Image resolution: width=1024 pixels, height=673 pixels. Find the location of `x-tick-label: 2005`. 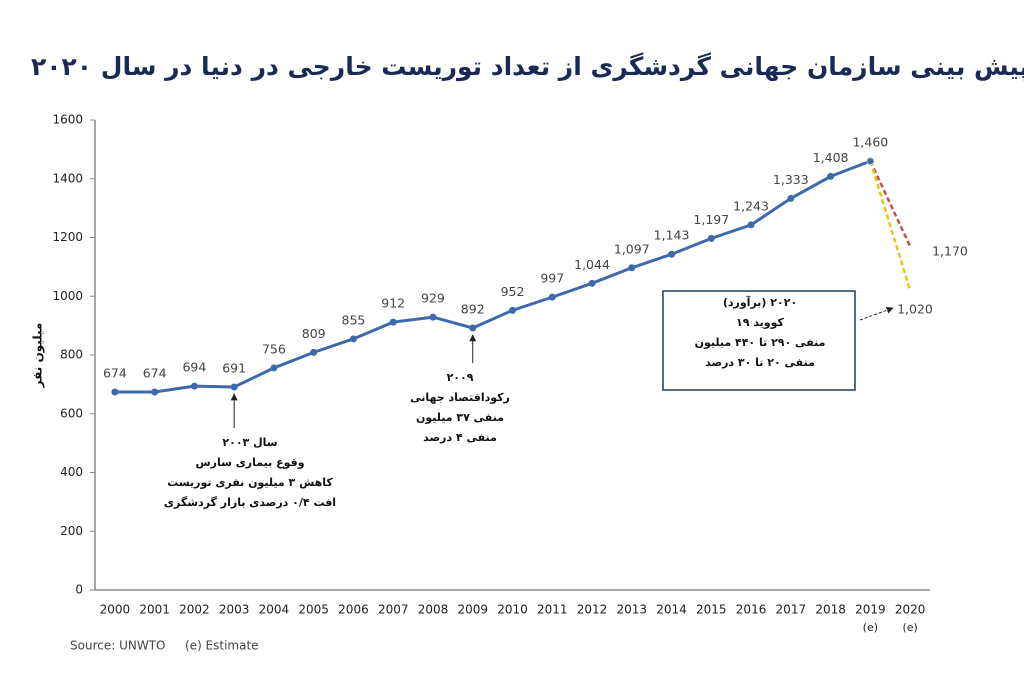

x-tick-label: 2005 is located at coordinates (313, 610).